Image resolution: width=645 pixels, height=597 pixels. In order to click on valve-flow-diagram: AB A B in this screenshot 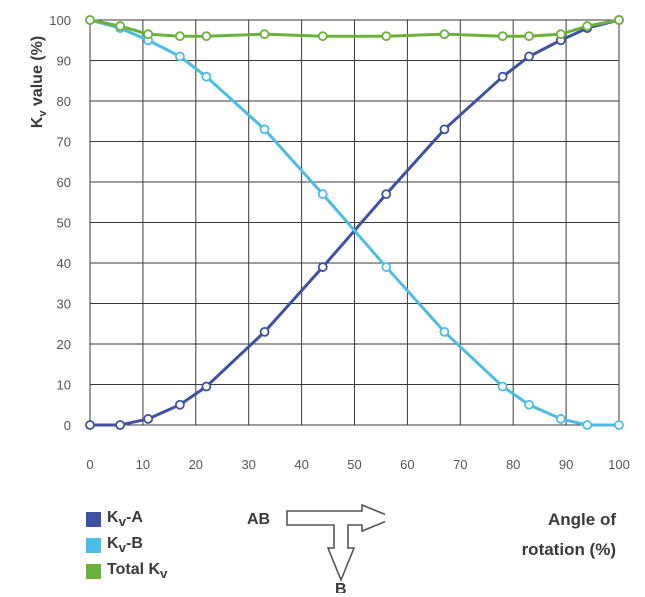, I will do `click(316, 548)`.